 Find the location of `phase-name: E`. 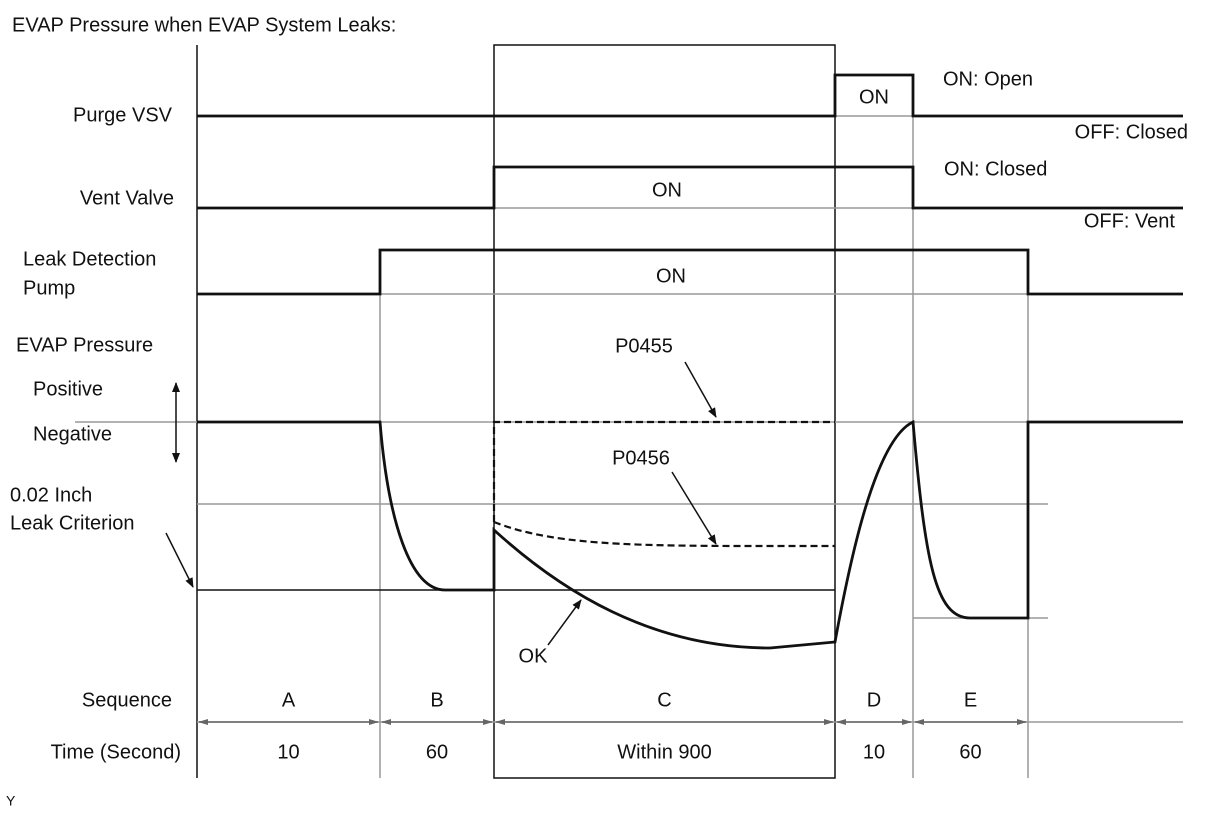

phase-name: E is located at coordinates (970, 700).